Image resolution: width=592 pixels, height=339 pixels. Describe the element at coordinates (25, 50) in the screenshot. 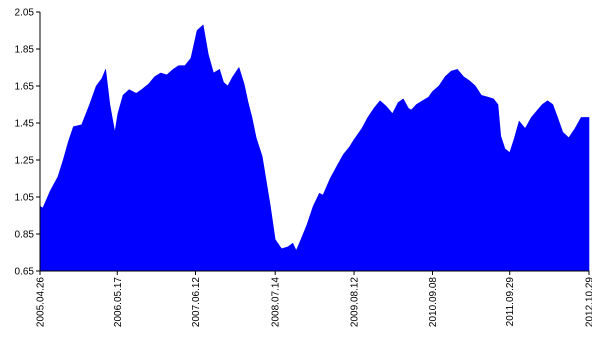

I see `y-tick-label: 1.85` at that location.